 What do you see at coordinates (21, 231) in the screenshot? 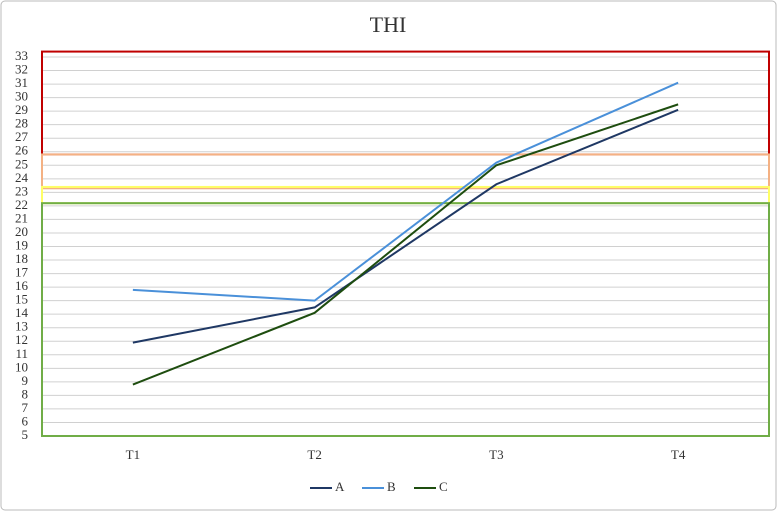
I see `y-tick-label: 20` at bounding box center [21, 231].